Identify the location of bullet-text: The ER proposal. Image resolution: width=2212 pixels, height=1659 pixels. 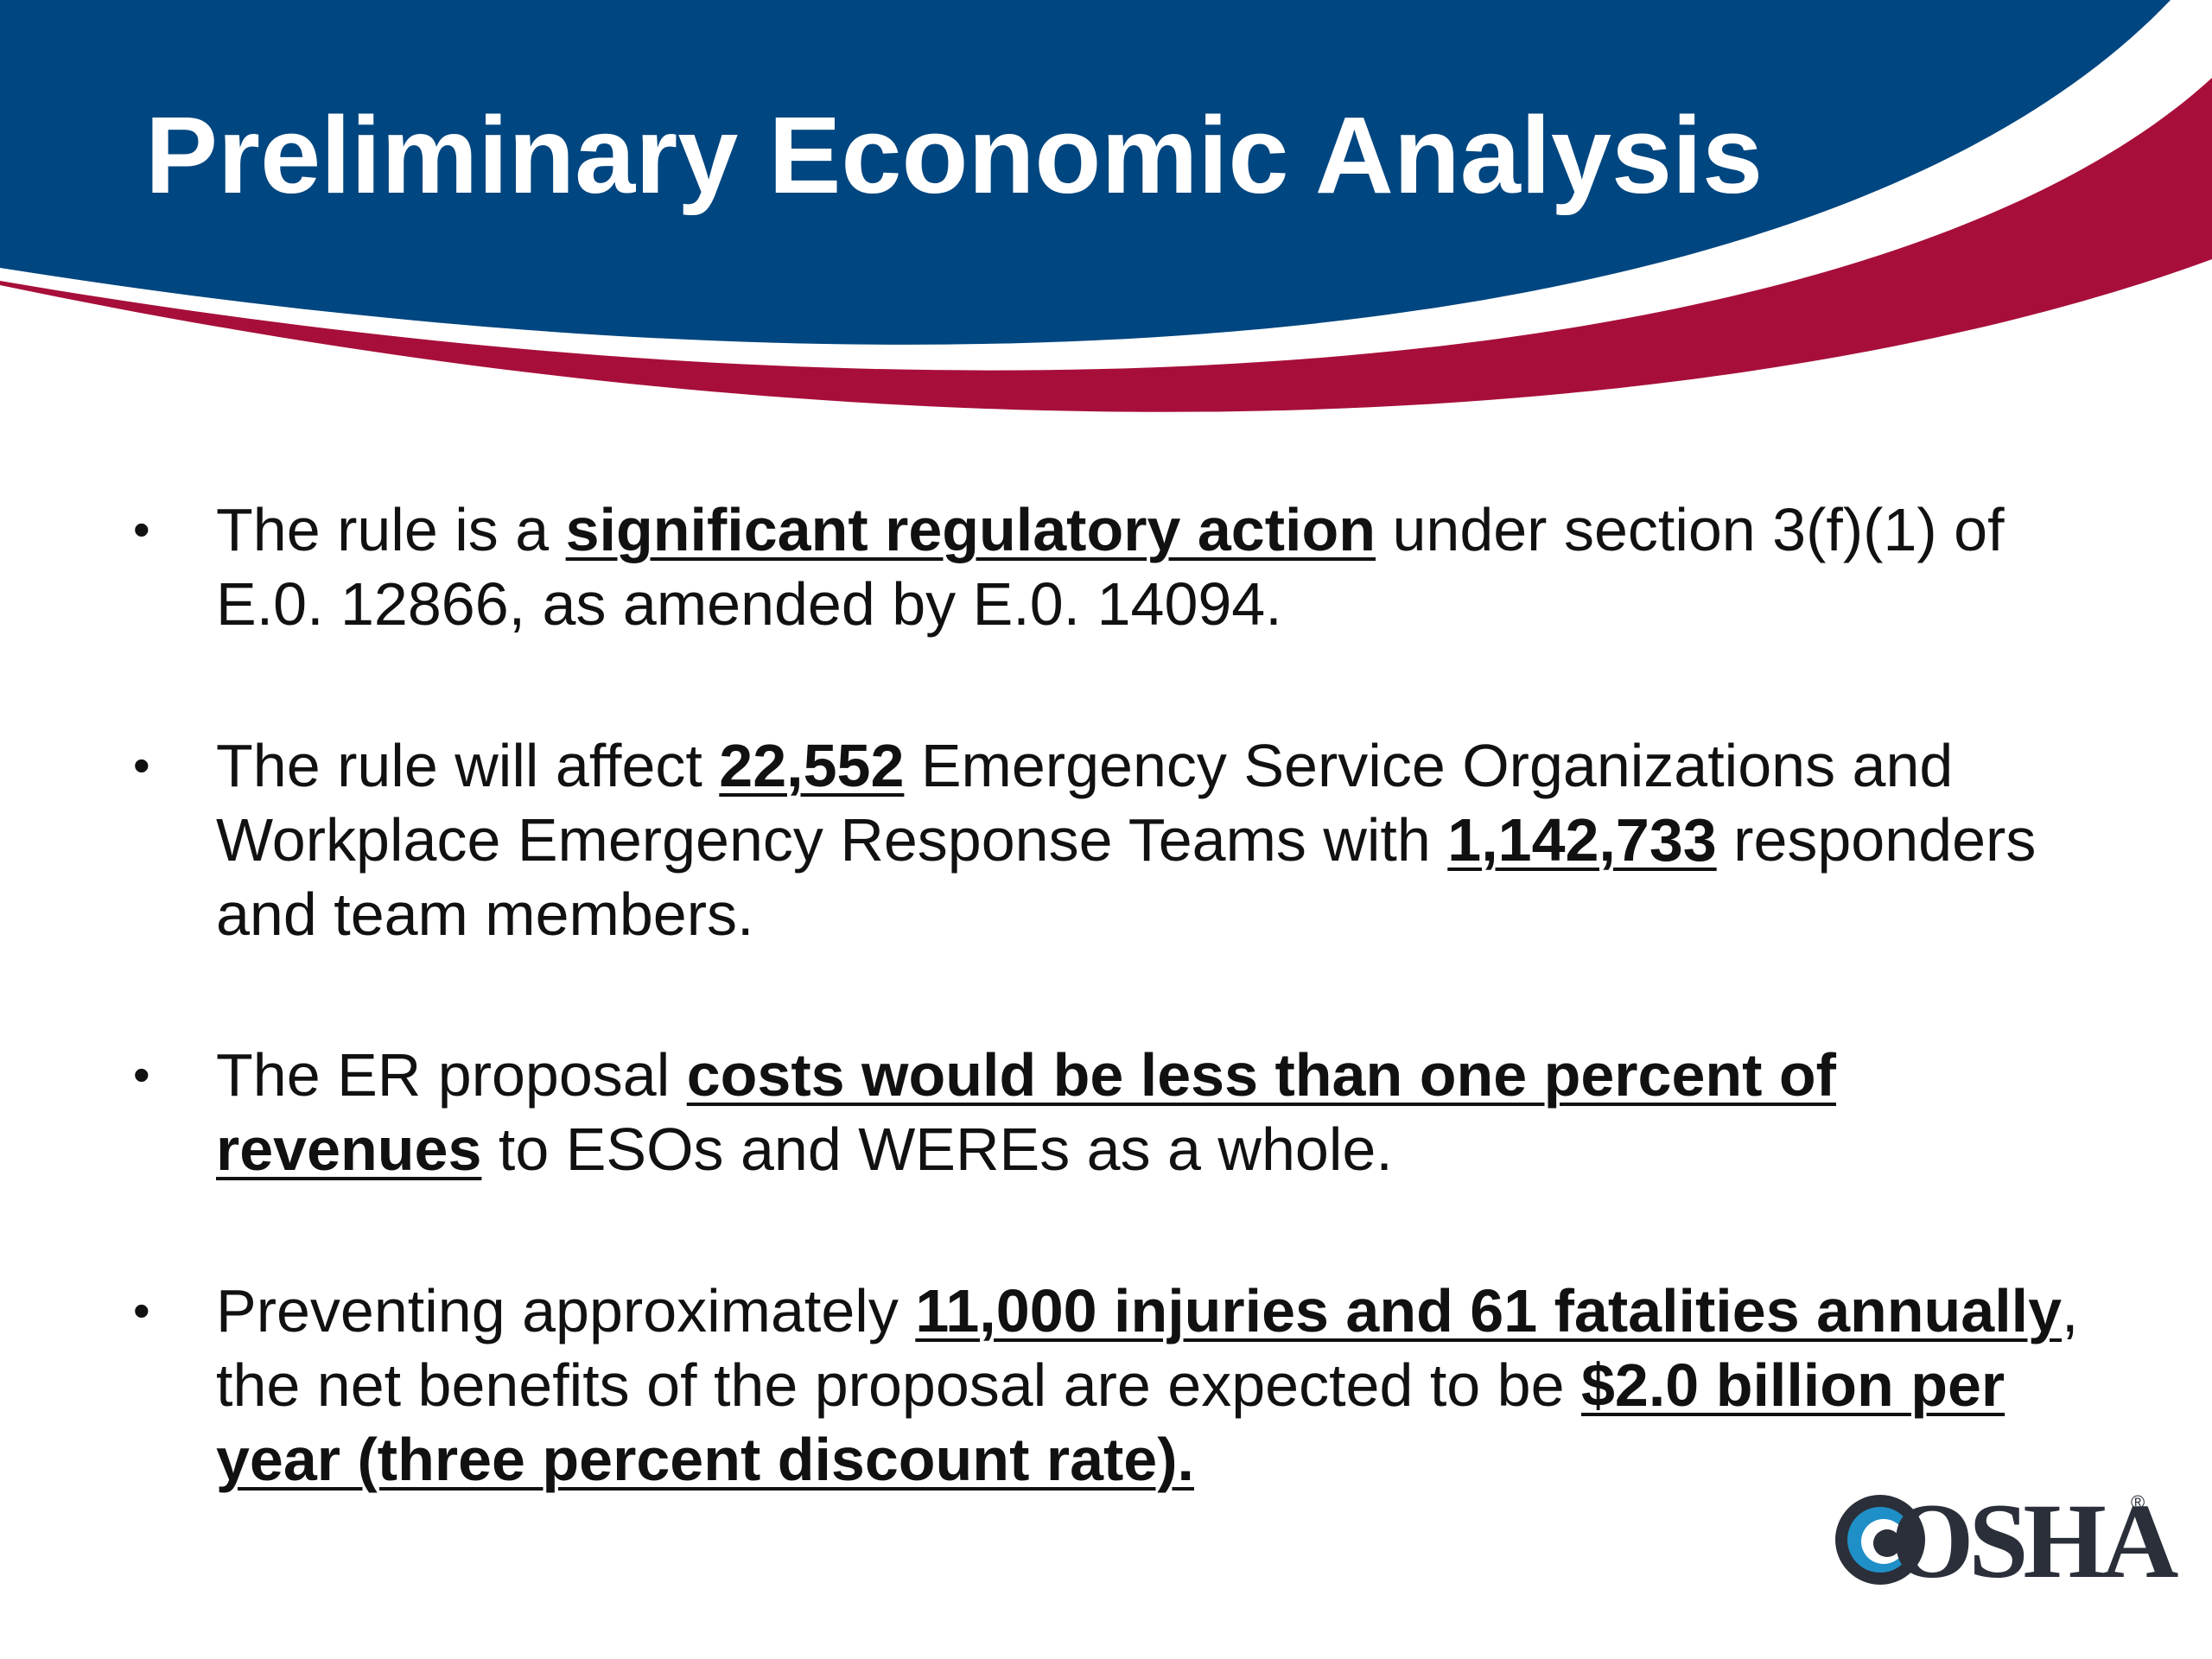
(451, 1075).